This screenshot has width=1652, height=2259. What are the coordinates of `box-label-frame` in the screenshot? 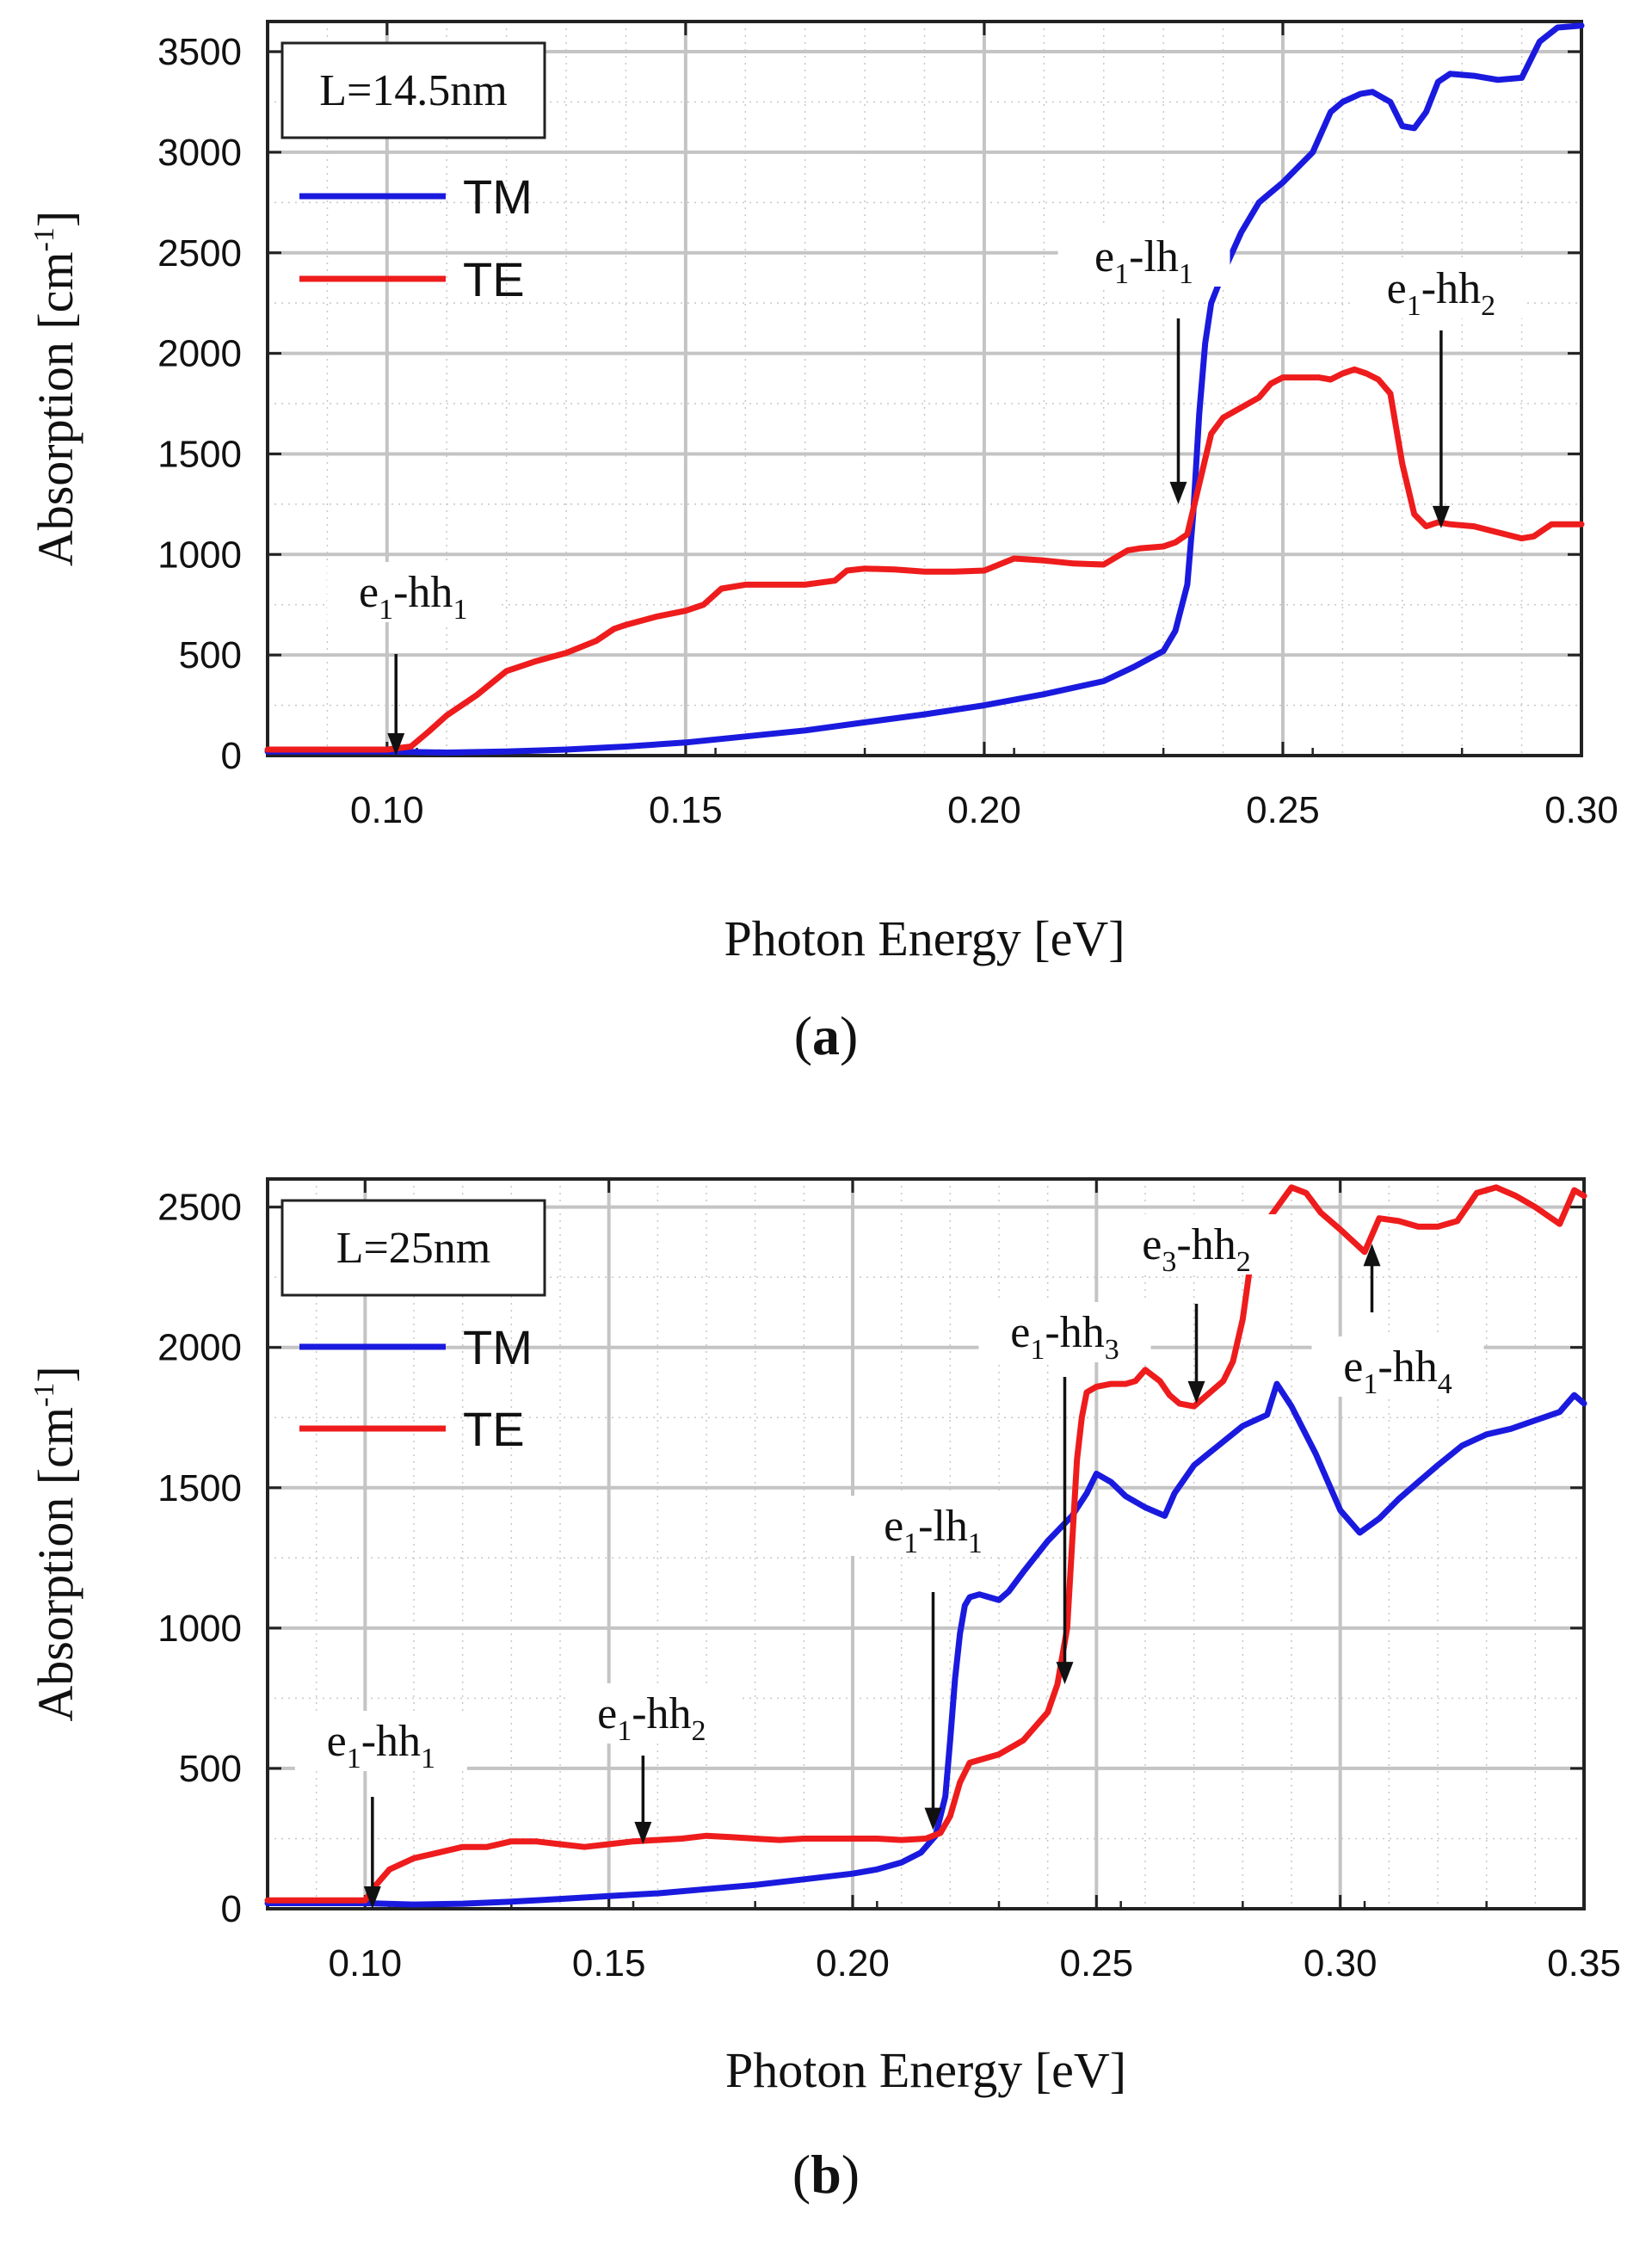 It's located at (413, 1248).